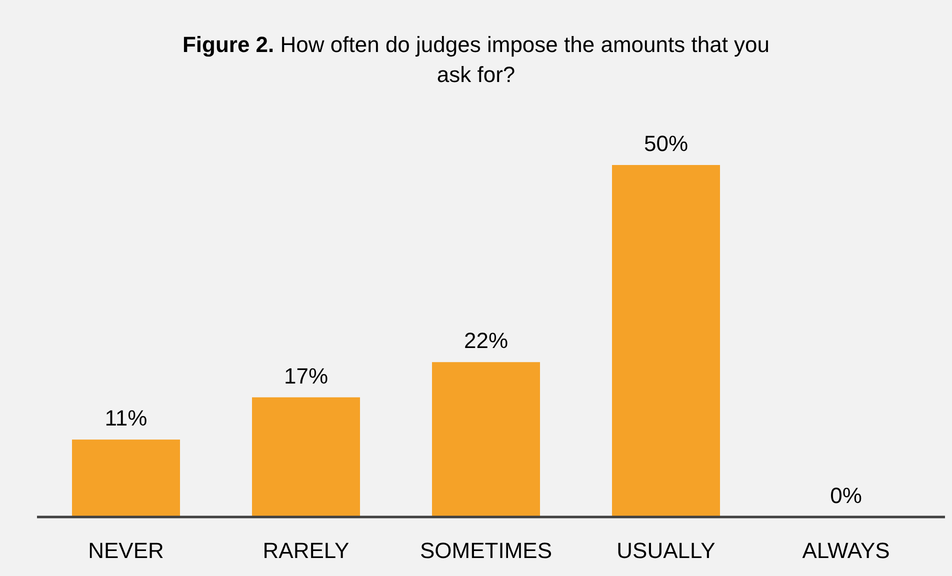  Describe the element at coordinates (486, 341) in the screenshot. I see `data-label: 22%` at that location.